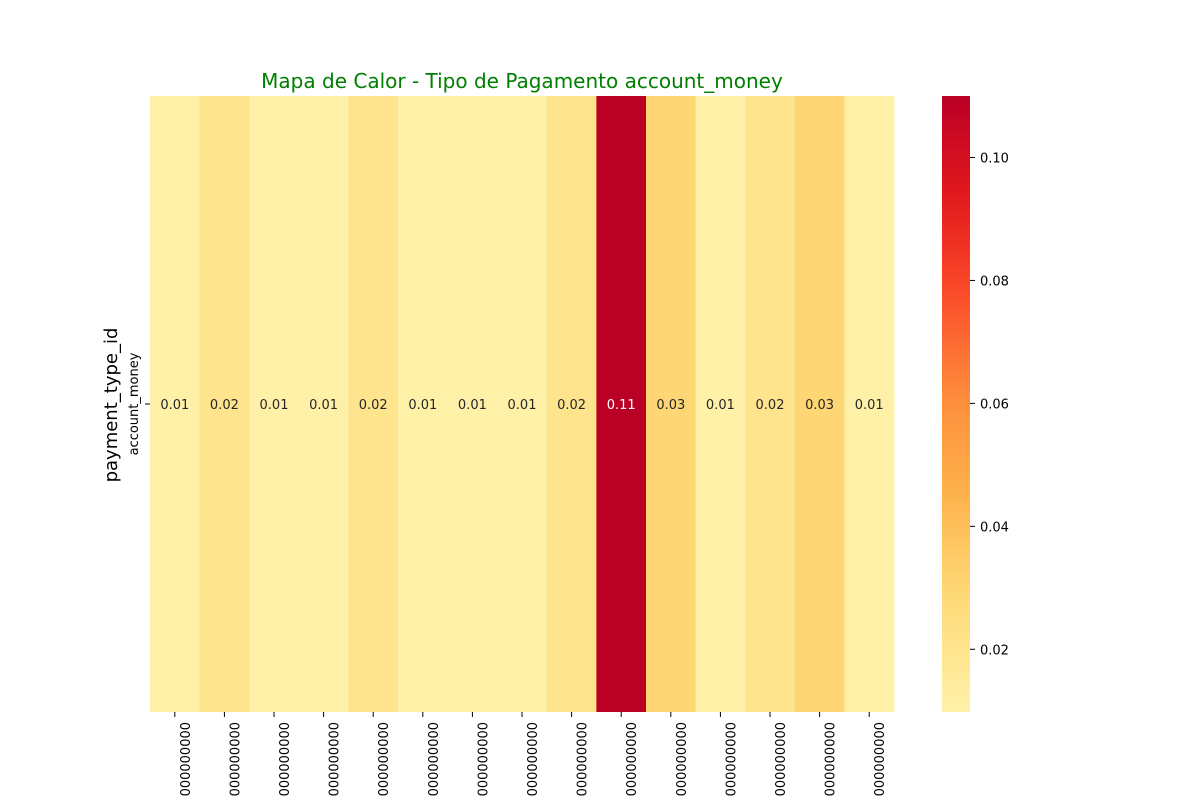 The height and width of the screenshot is (800, 1200). Describe the element at coordinates (994, 650) in the screenshot. I see `colorbar-tick-label: 0.02` at that location.